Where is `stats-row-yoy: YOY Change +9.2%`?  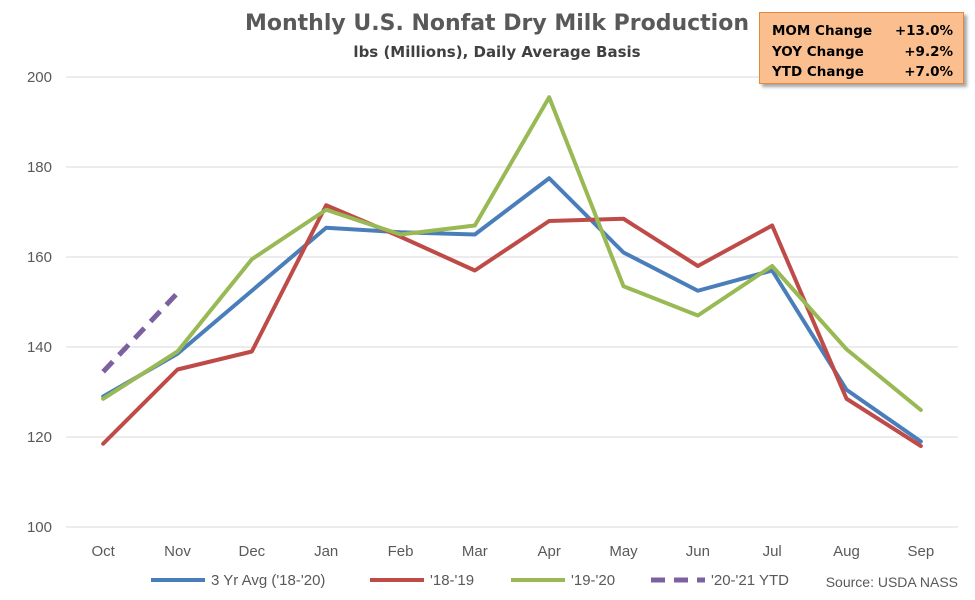
stats-row-yoy: YOY Change +9.2% is located at coordinates (862, 52).